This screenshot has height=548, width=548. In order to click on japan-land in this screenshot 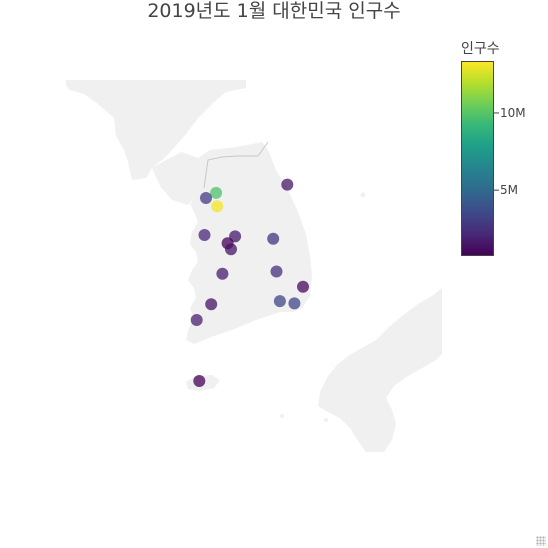, I will do `click(380, 370)`.